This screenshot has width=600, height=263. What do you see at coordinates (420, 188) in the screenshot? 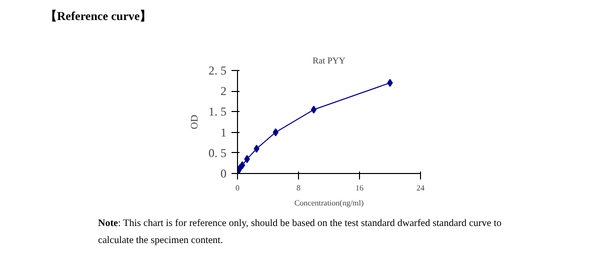
I see `x-tick-label: 24` at bounding box center [420, 188].